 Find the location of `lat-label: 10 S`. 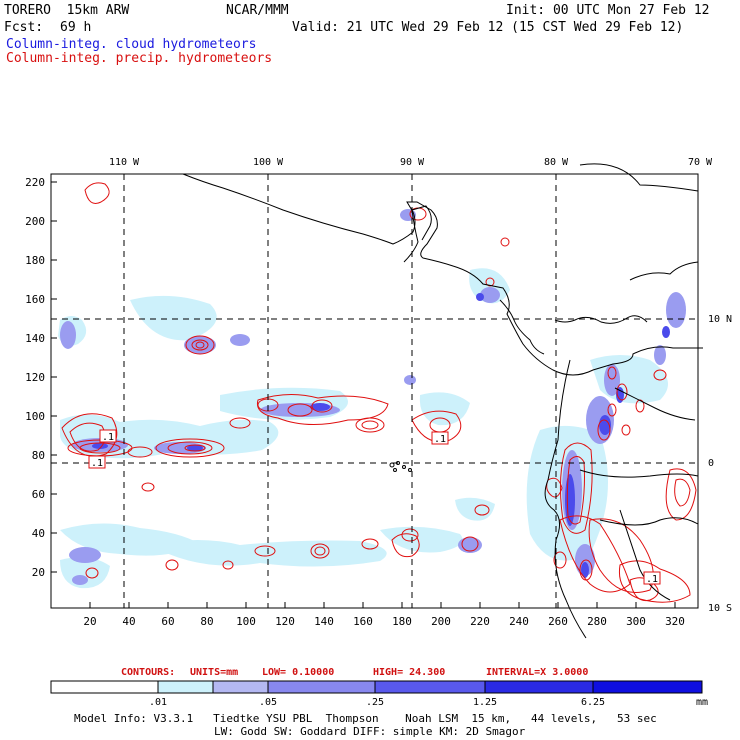

lat-label: 10 S is located at coordinates (720, 608).